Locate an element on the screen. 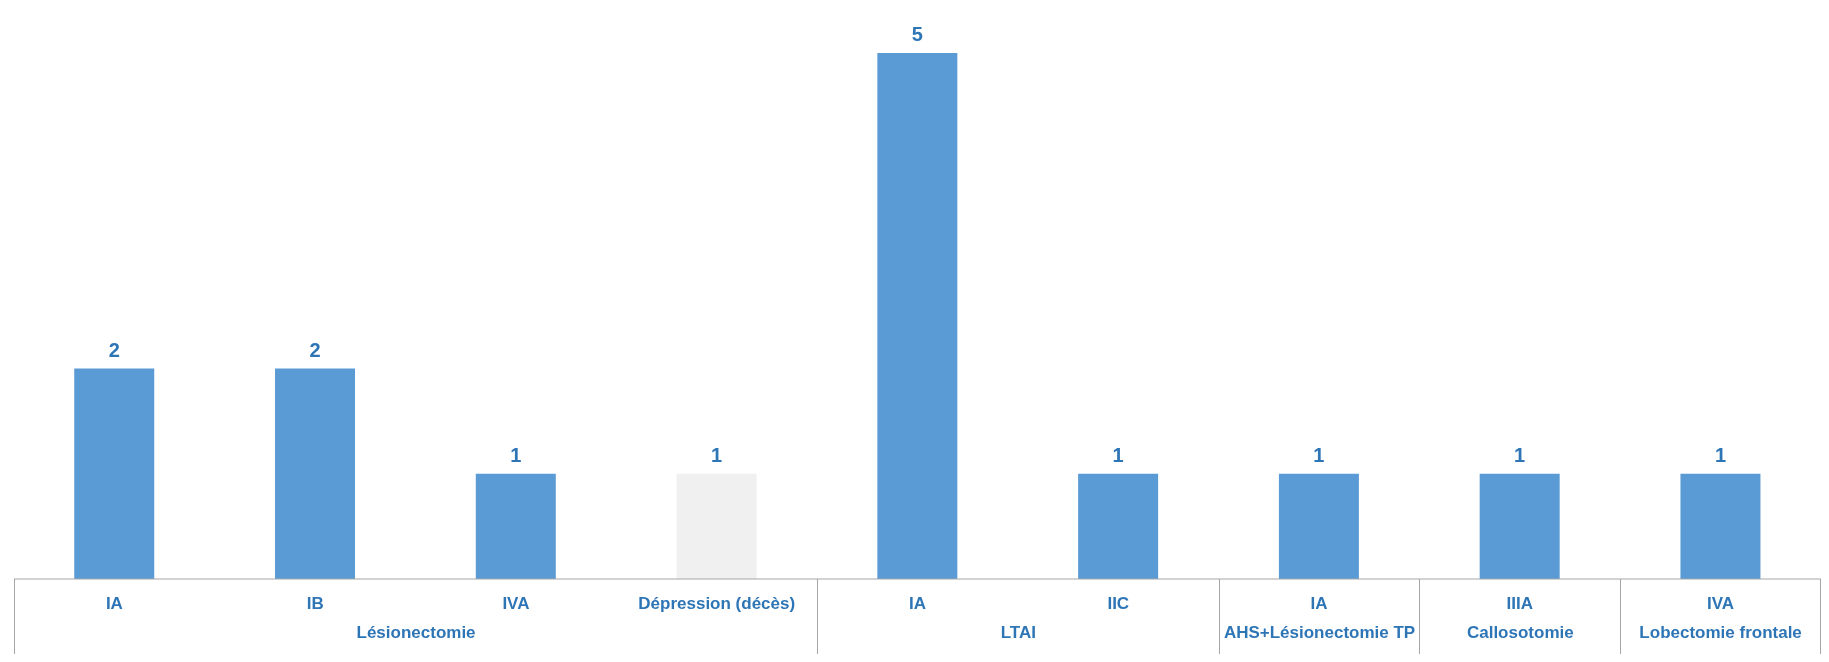 Image resolution: width=1829 pixels, height=662 pixels. x-tick-label: IB is located at coordinates (315, 604).